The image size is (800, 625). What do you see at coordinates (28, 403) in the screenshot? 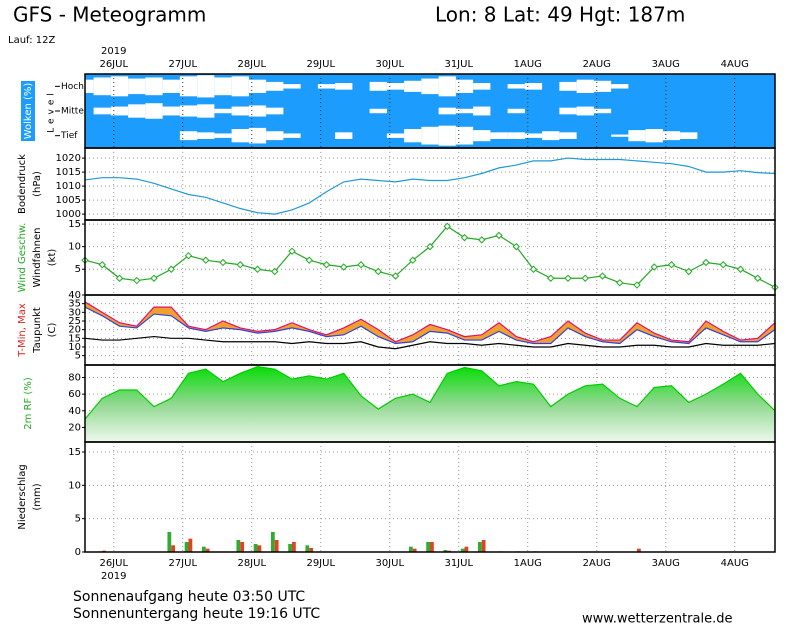
I see `y-axis-label: 2m RF (%)` at bounding box center [28, 403].